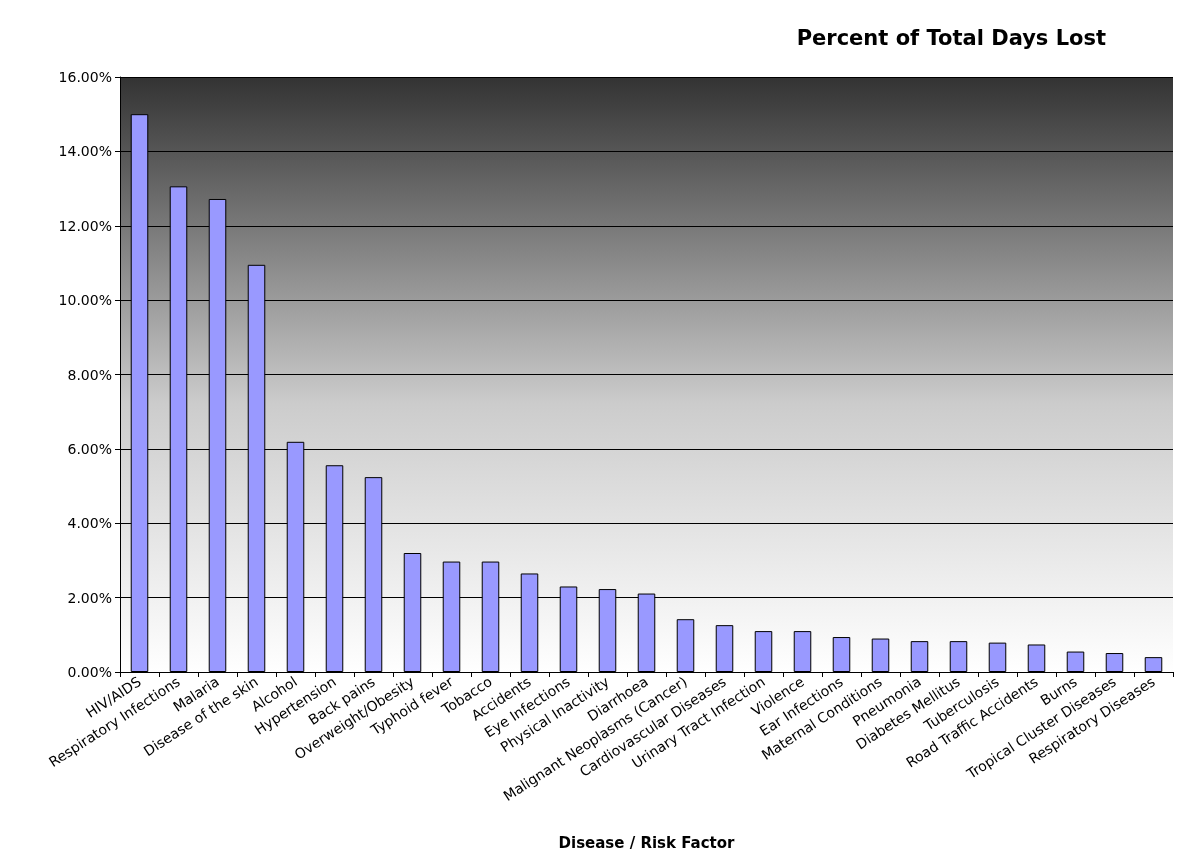  What do you see at coordinates (89, 448) in the screenshot?
I see `y-tick-label: 6.00%` at bounding box center [89, 448].